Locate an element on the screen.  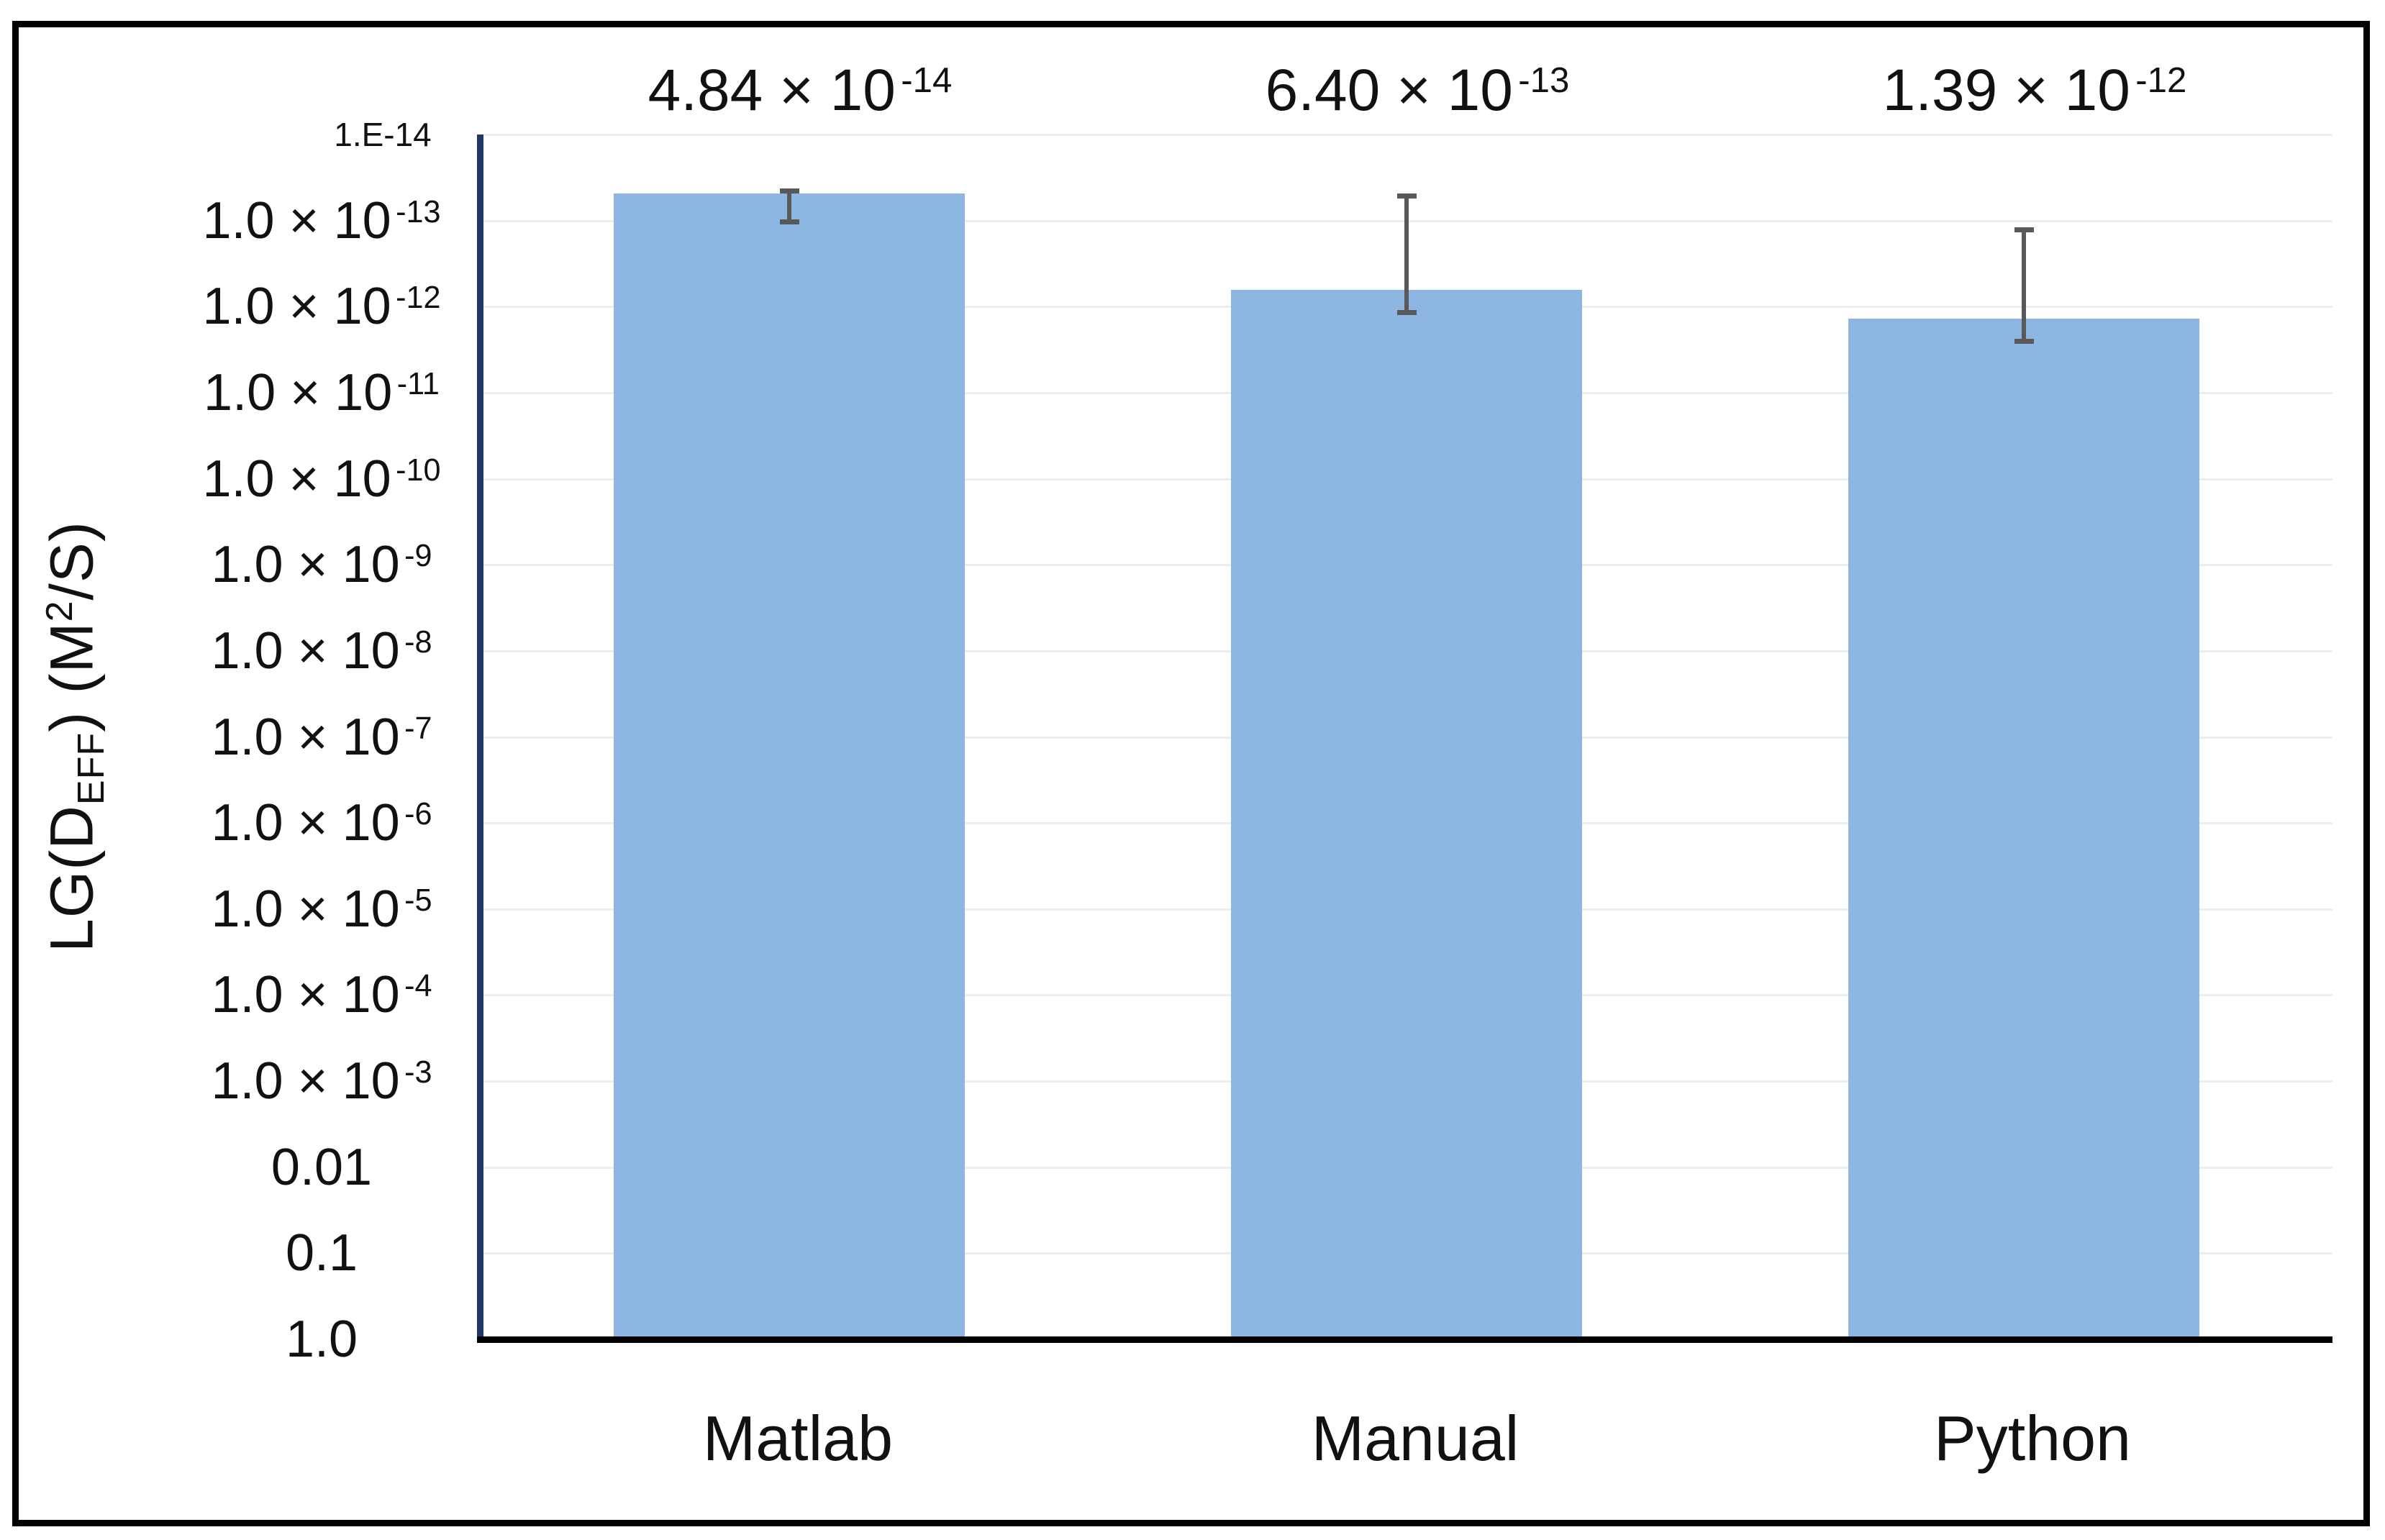
y-axis-title-superscript: 2 is located at coordinates (59, 611).